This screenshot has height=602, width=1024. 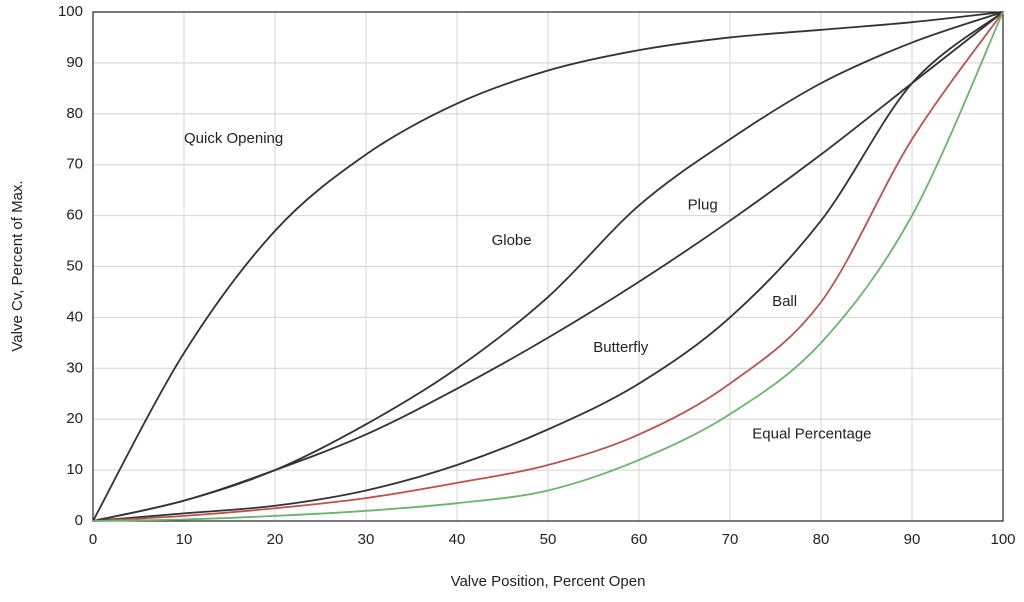 What do you see at coordinates (74, 367) in the screenshot?
I see `y-tick-label: 30` at bounding box center [74, 367].